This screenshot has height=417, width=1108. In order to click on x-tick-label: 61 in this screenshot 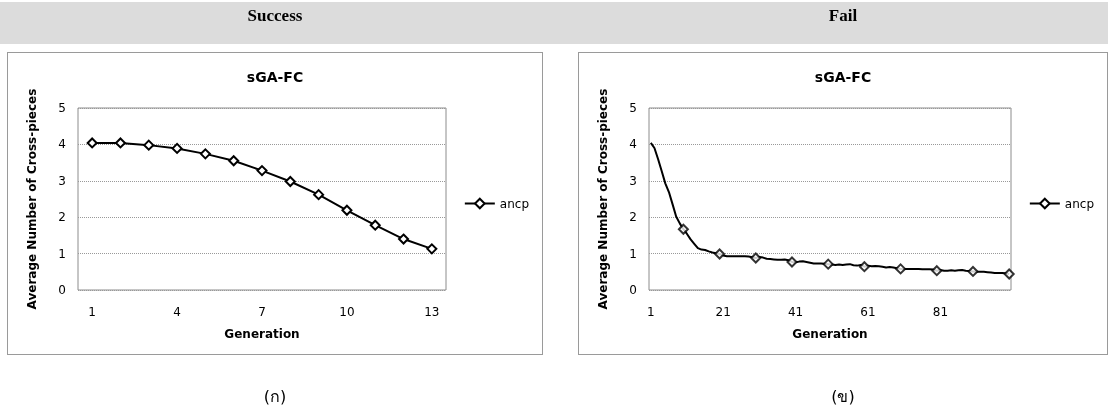, I will do `click(868, 312)`.